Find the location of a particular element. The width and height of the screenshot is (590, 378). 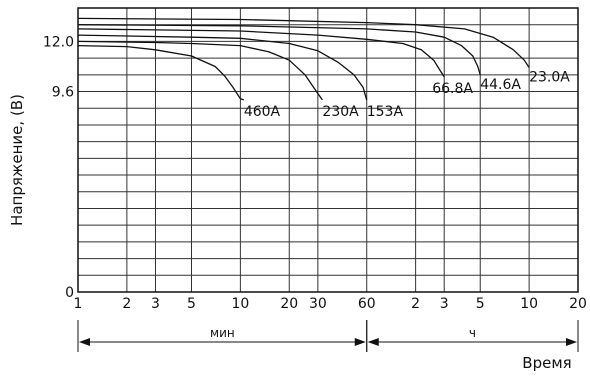

y-tick-label: 12.0 is located at coordinates (58, 42).